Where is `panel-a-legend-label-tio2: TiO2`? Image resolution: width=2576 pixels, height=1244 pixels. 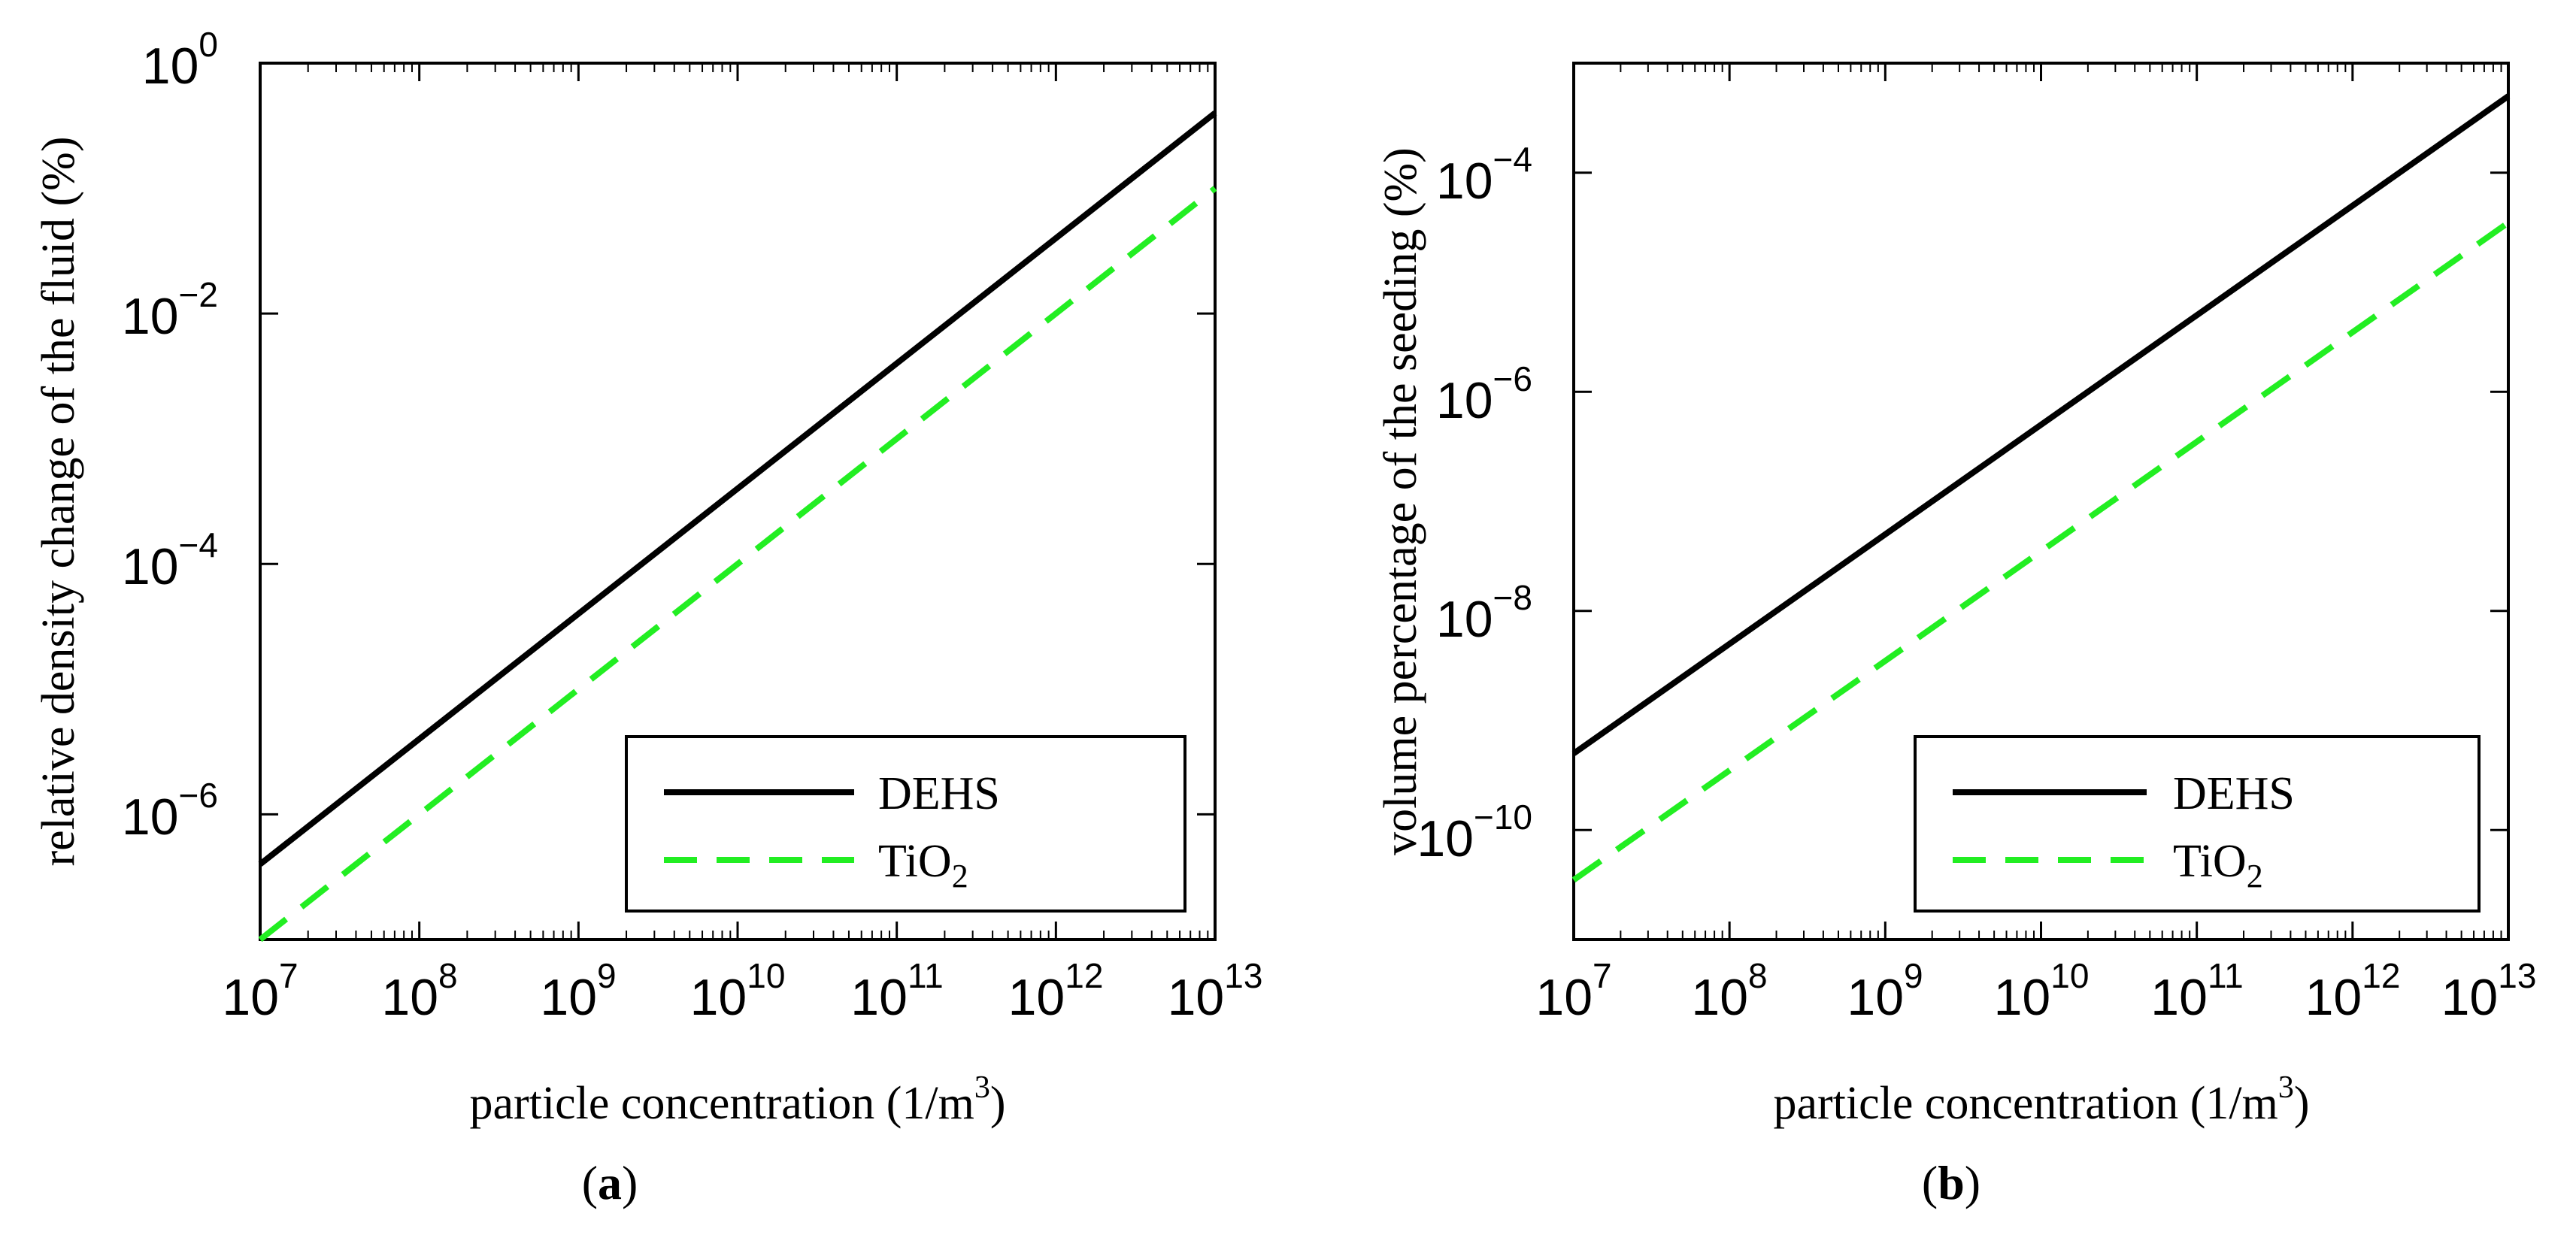
panel-a-legend-label-tio2: TiO2 is located at coordinates (923, 865).